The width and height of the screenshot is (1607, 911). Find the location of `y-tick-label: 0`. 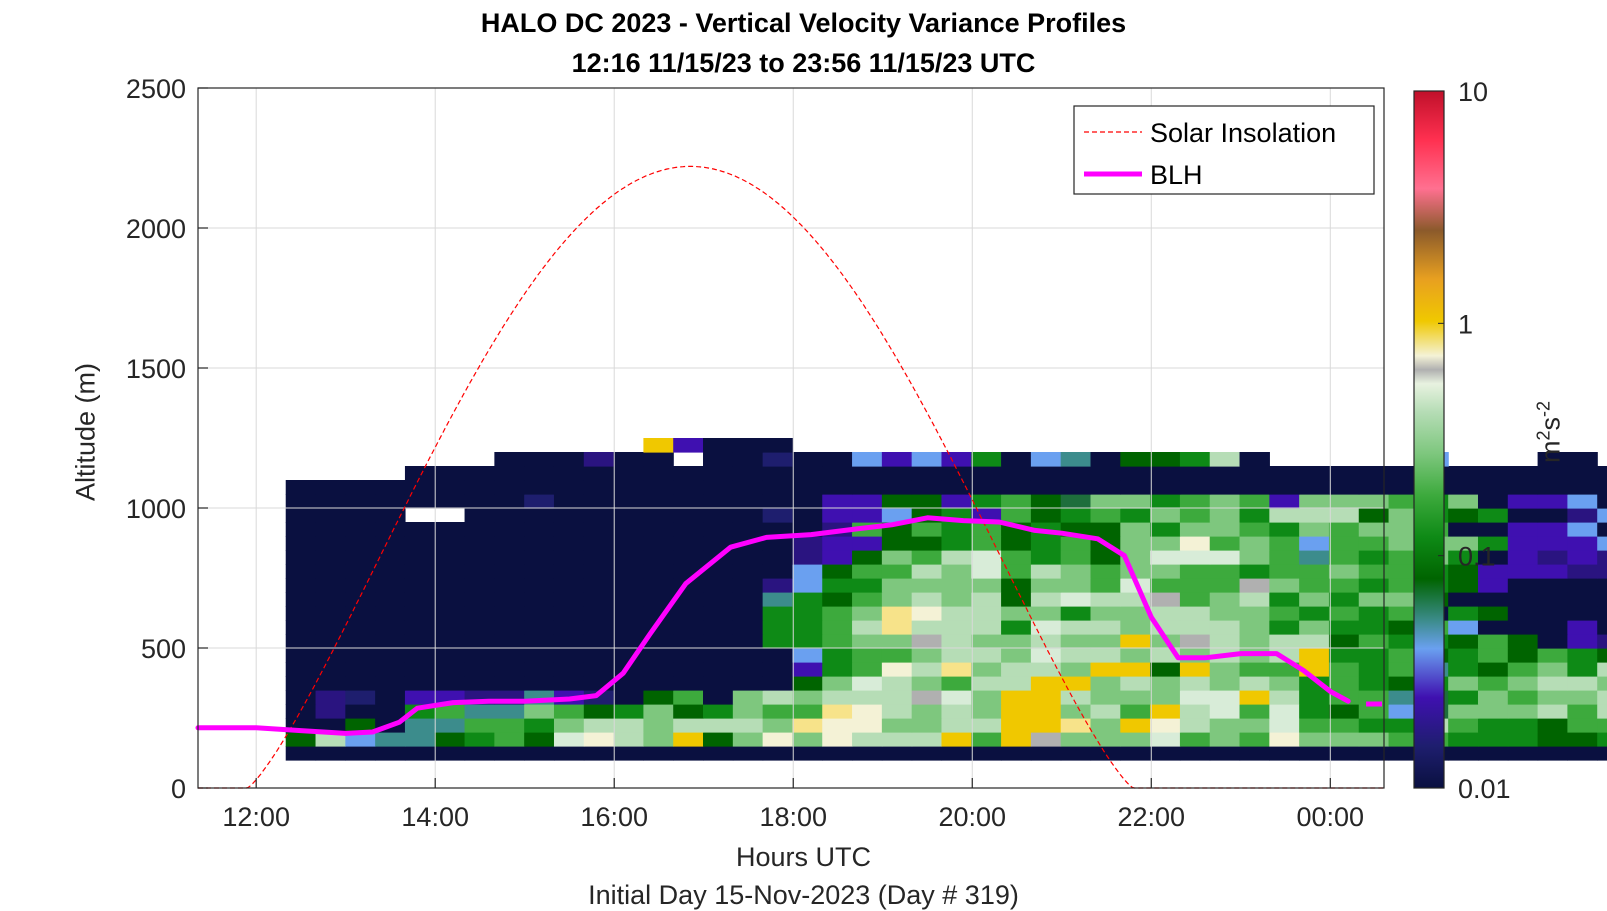

y-tick-label: 0 is located at coordinates (178, 789).